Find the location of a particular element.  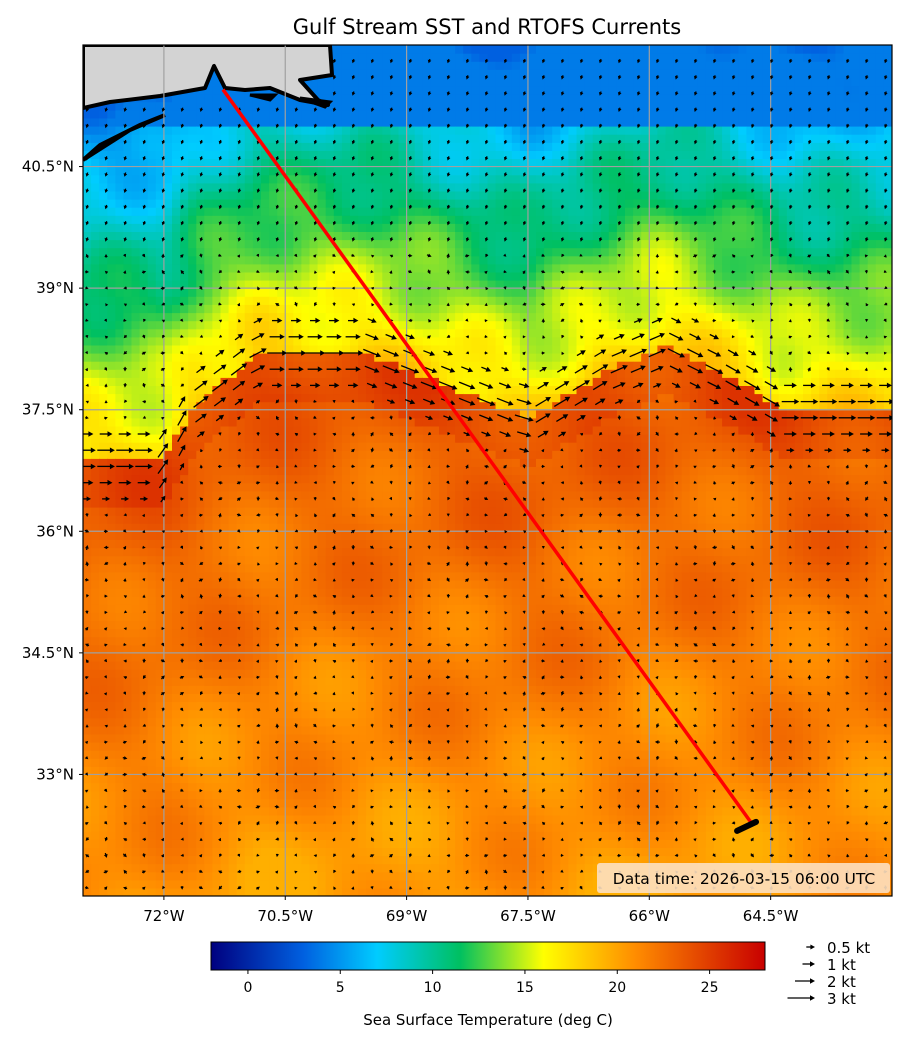

lat-tick-label: 39°N is located at coordinates (55, 288).